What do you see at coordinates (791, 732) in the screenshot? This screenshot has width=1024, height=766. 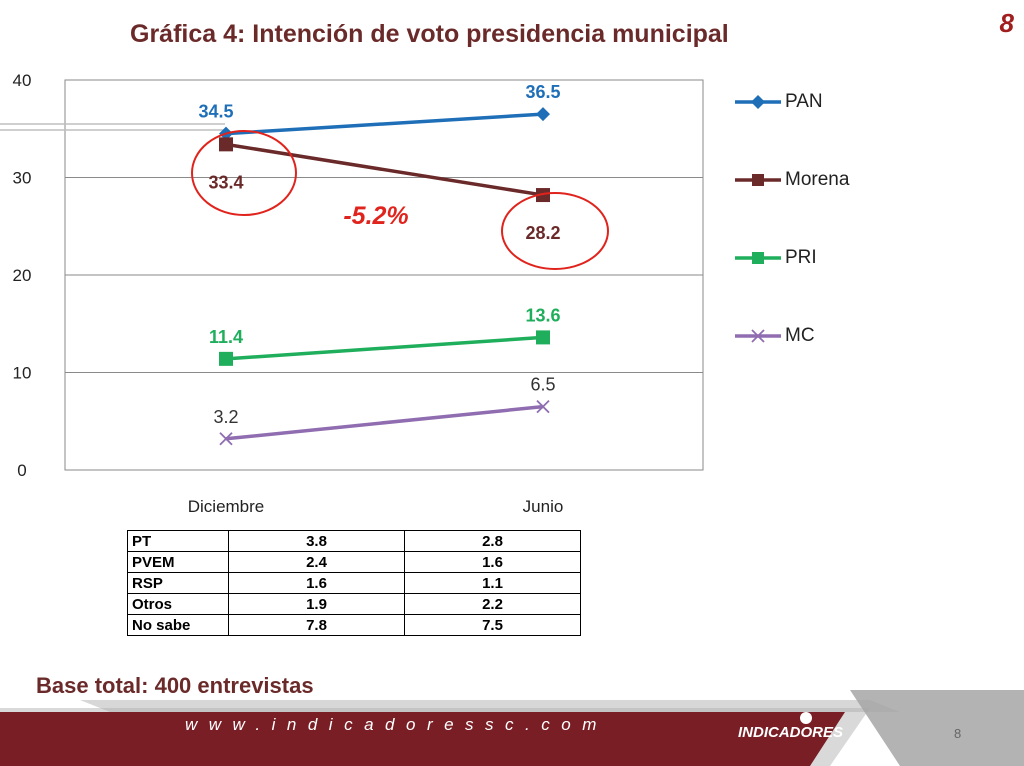 I see `company-logo: INDICADORES` at bounding box center [791, 732].